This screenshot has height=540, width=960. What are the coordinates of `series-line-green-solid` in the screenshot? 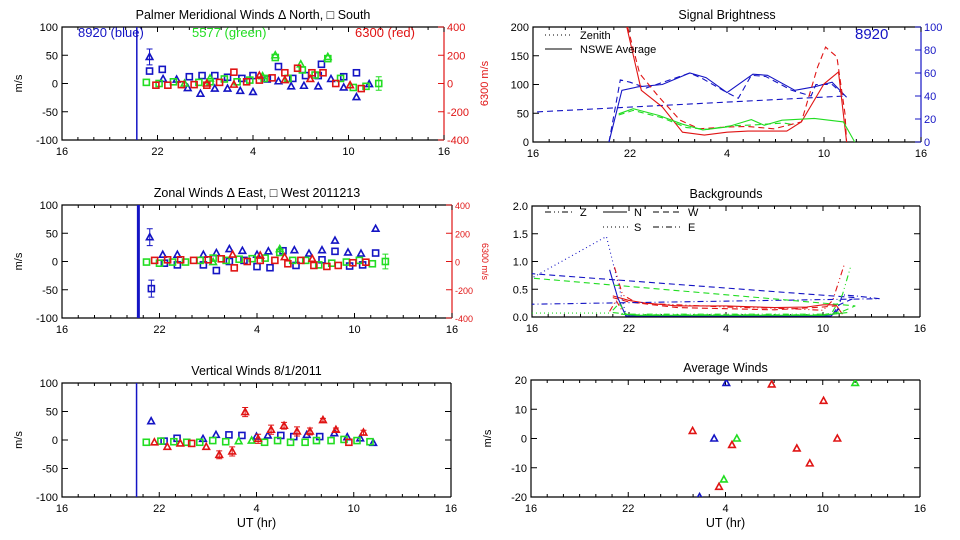 It's located at (737, 125).